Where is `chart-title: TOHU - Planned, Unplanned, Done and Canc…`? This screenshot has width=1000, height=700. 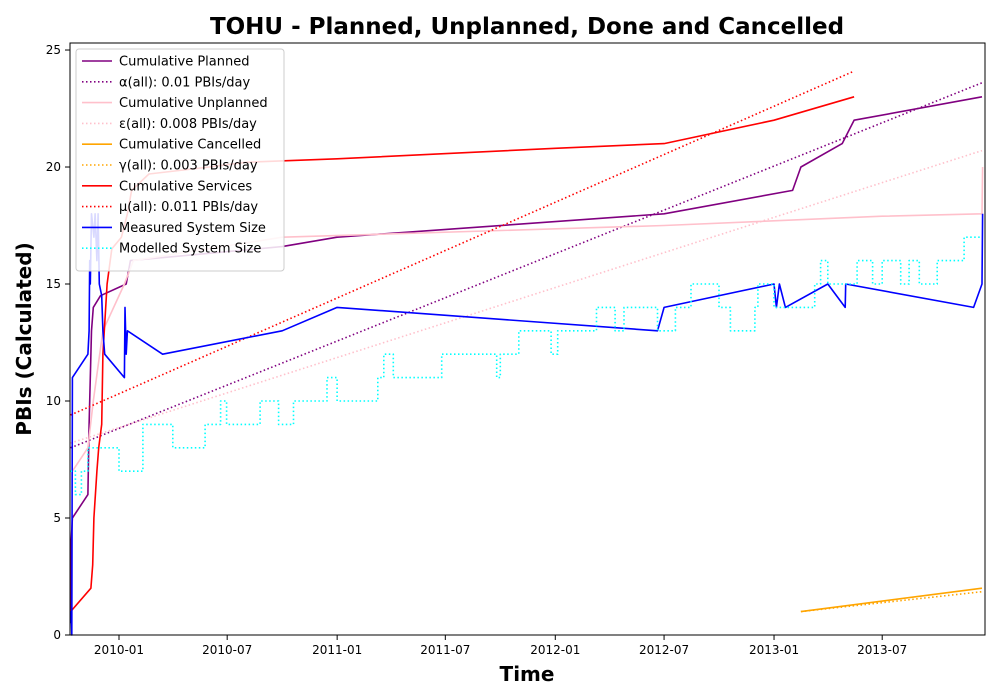 chart-title: TOHU - Planned, Unplanned, Done and Canc… is located at coordinates (527, 27).